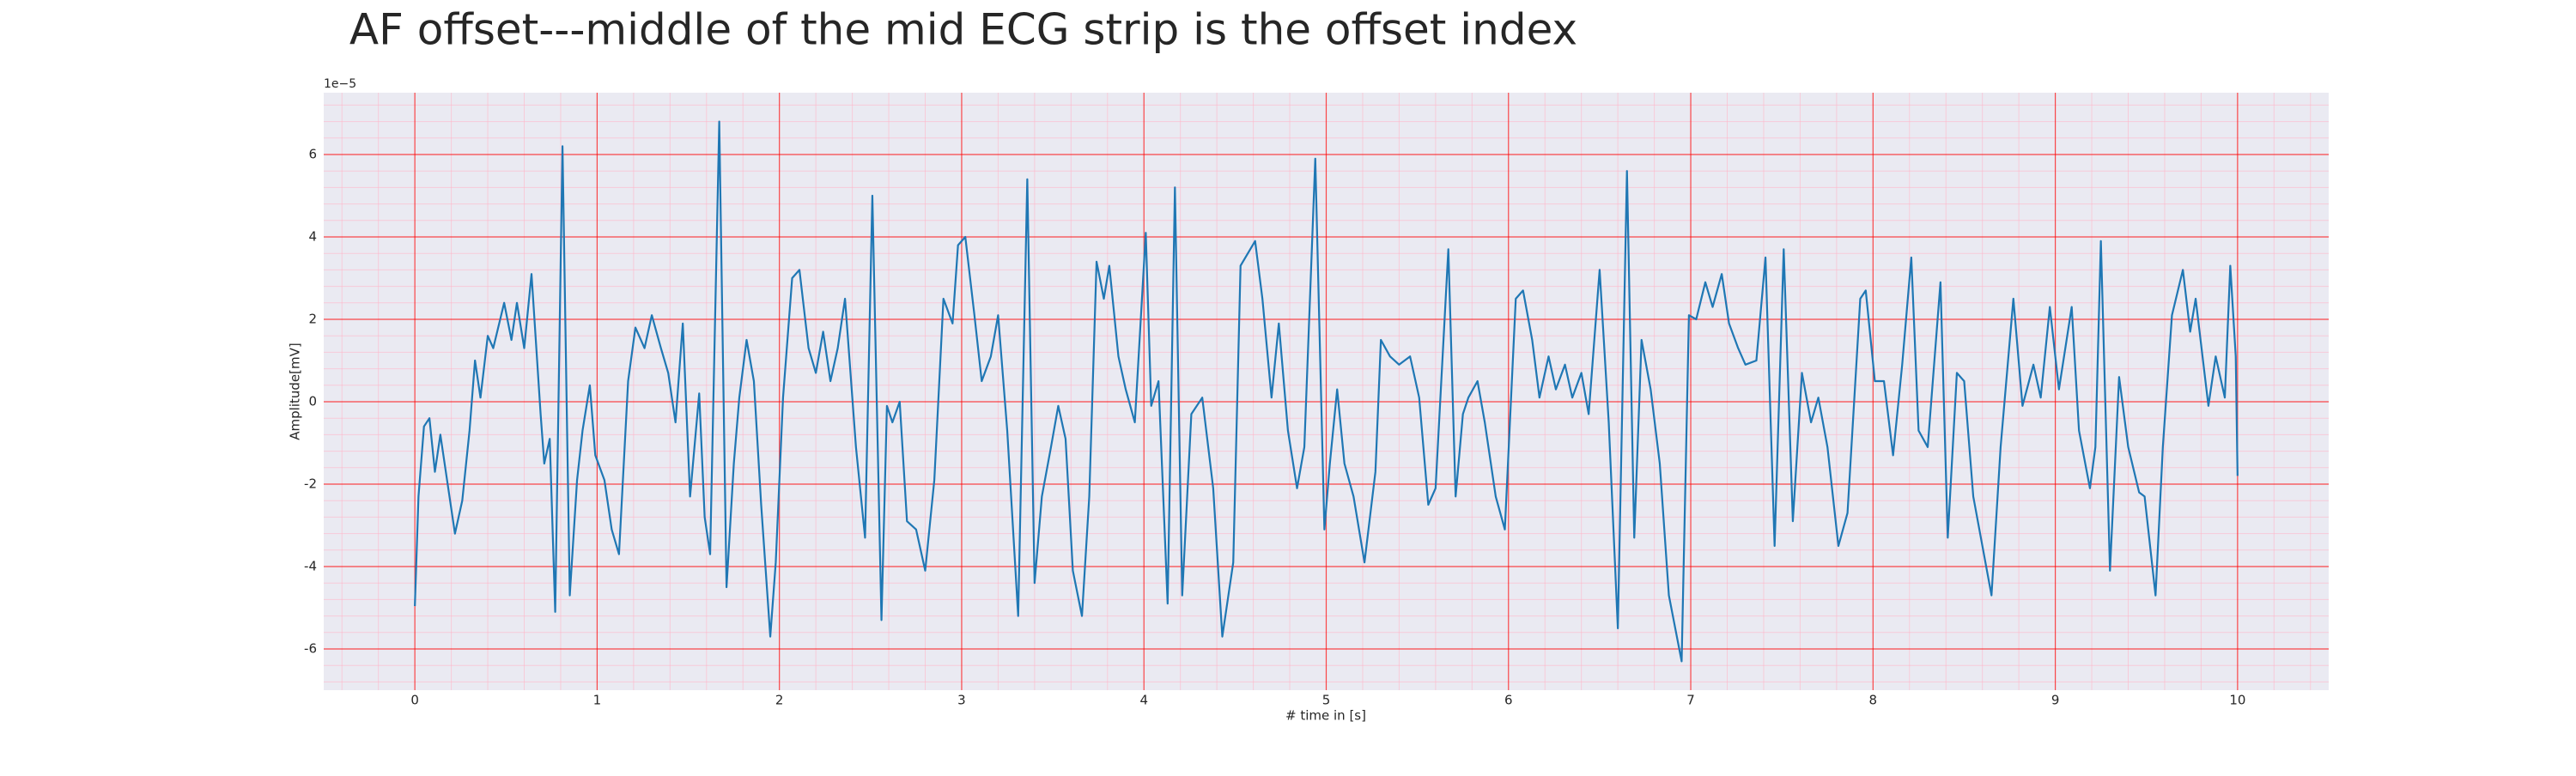  Describe the element at coordinates (2237, 701) in the screenshot. I see `x-tick-label: 10` at that location.